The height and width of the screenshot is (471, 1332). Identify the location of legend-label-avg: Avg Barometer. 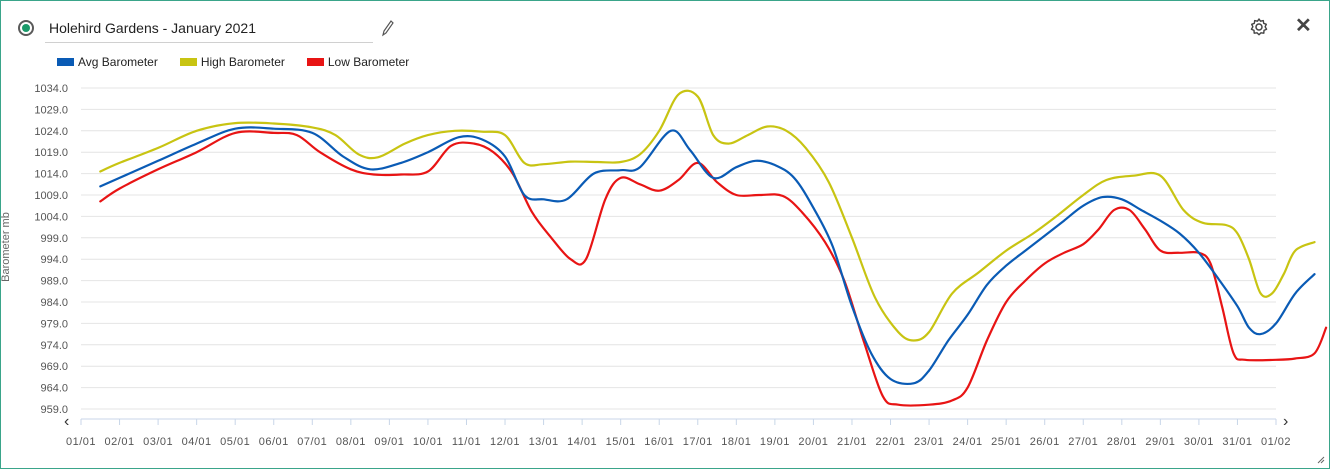
(118, 62).